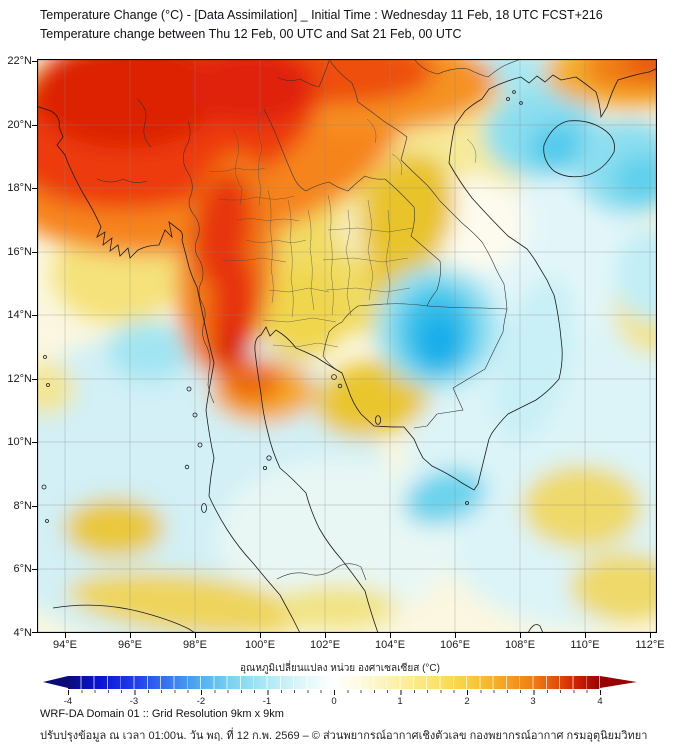 The image size is (676, 756). What do you see at coordinates (134, 701) in the screenshot?
I see `colorbar-tick-label: -3` at bounding box center [134, 701].